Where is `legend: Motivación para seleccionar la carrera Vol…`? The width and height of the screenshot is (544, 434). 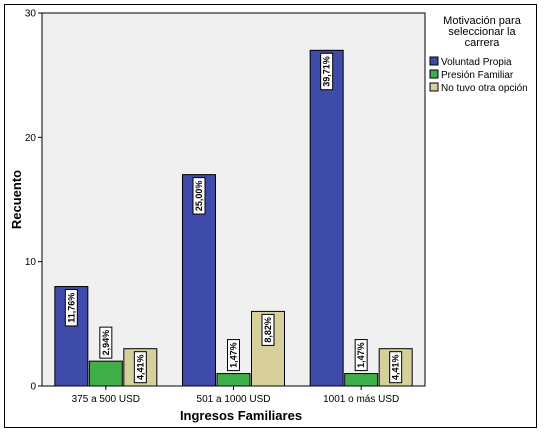
legend: Motivación para seleccionar la carrera Vol… is located at coordinates (478, 54).